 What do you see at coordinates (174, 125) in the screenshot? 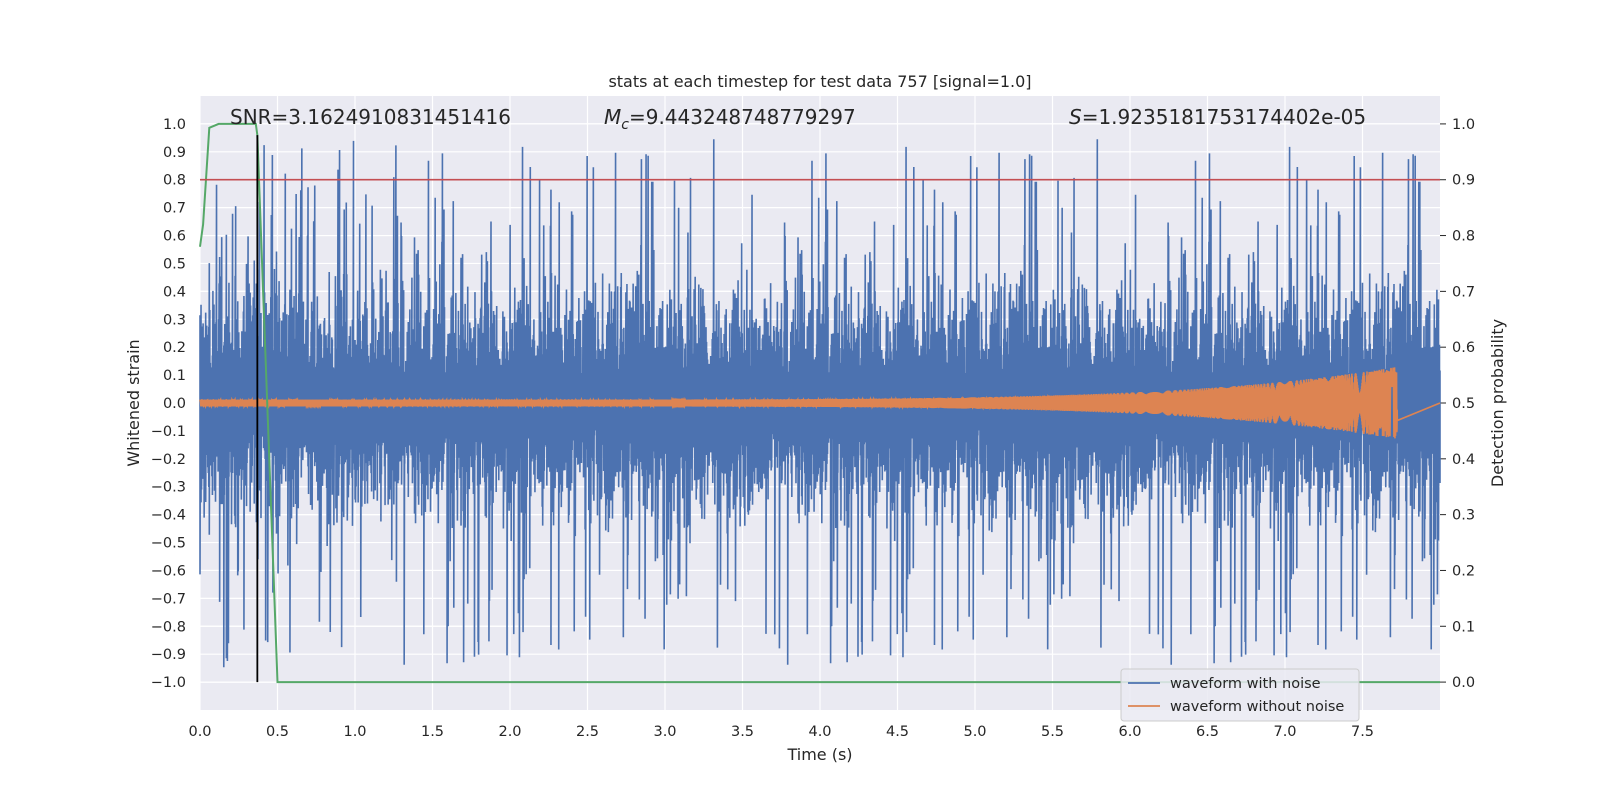
I see `y-tick-label: 1.0` at bounding box center [174, 125].